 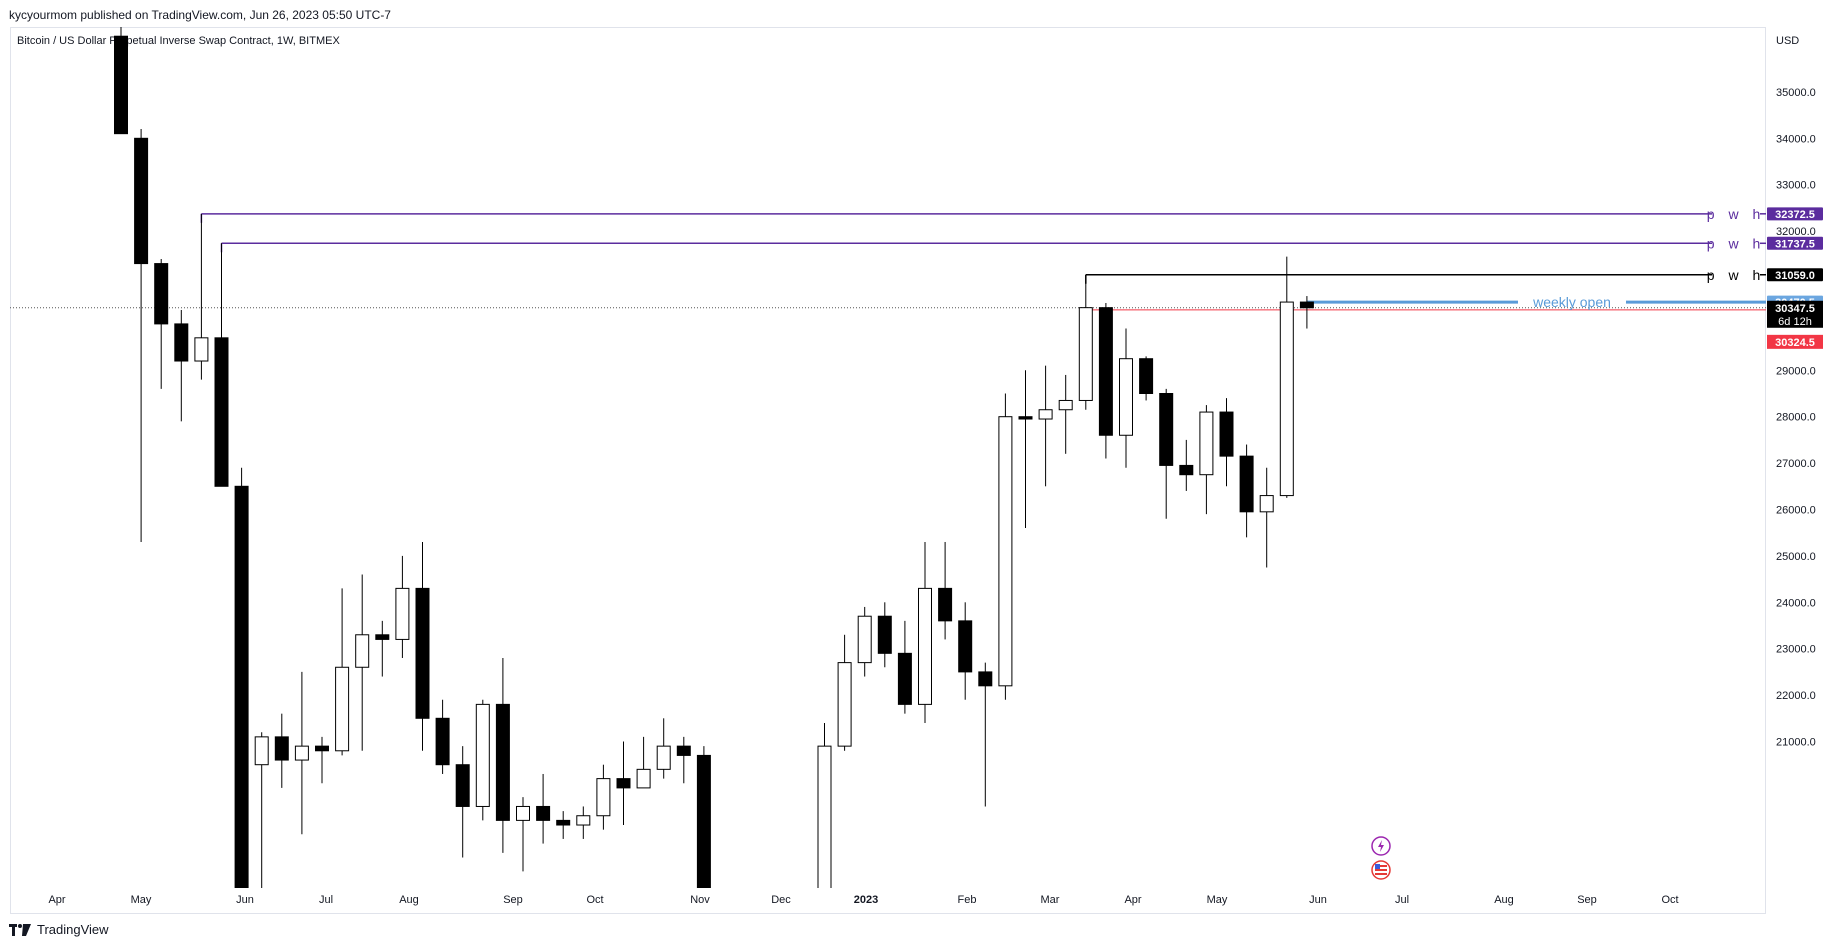 What do you see at coordinates (1504, 900) in the screenshot?
I see `x-tick-label: Aug` at bounding box center [1504, 900].